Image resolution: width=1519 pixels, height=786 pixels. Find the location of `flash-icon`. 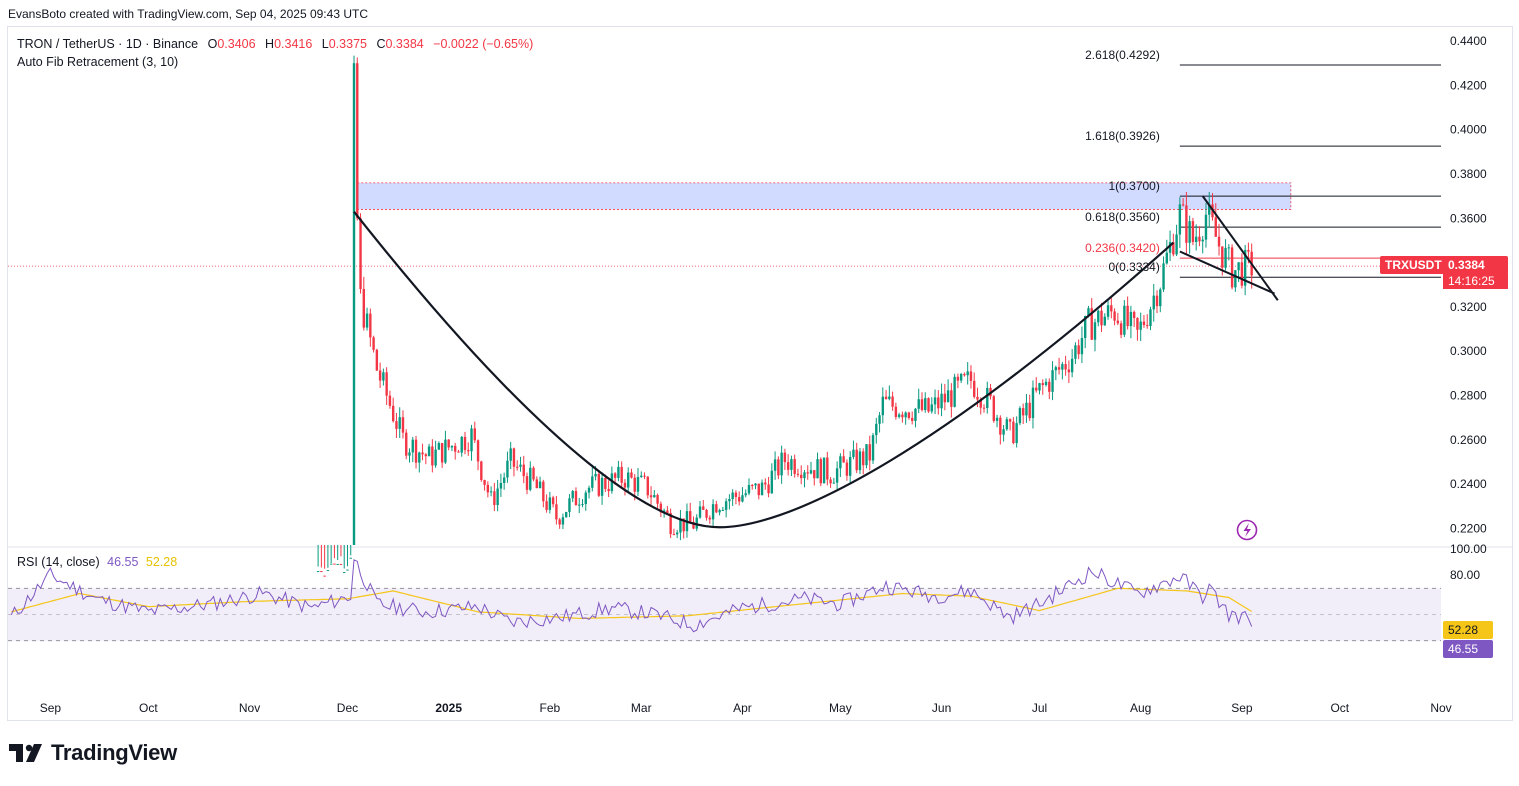

flash-icon is located at coordinates (1247, 530).